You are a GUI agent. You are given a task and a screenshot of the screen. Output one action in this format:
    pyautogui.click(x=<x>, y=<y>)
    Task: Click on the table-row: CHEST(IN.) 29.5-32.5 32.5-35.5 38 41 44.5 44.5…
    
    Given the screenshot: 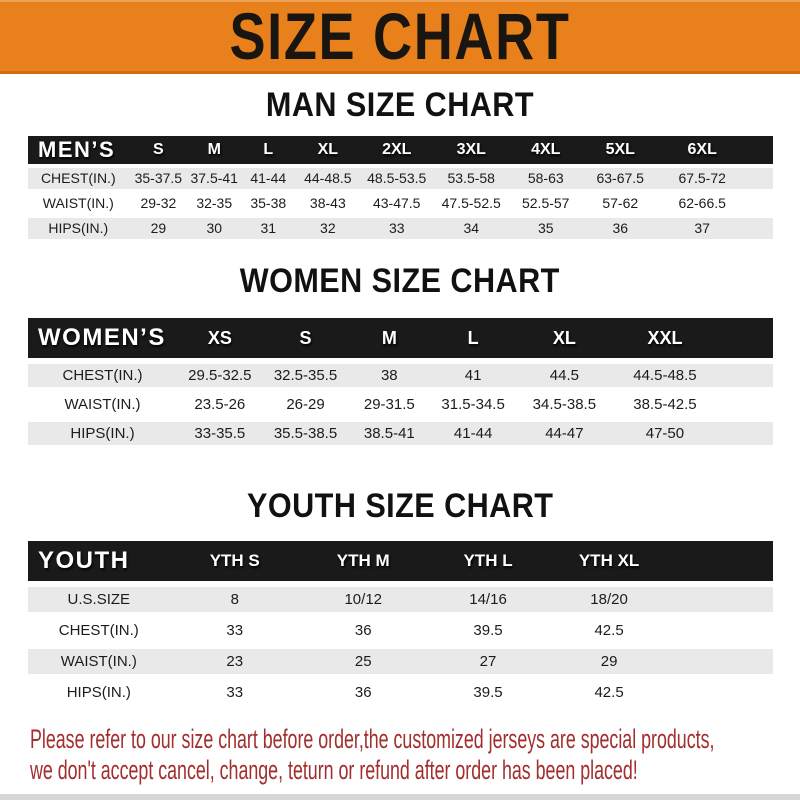 What is the action you would take?
    pyautogui.click(x=400, y=374)
    